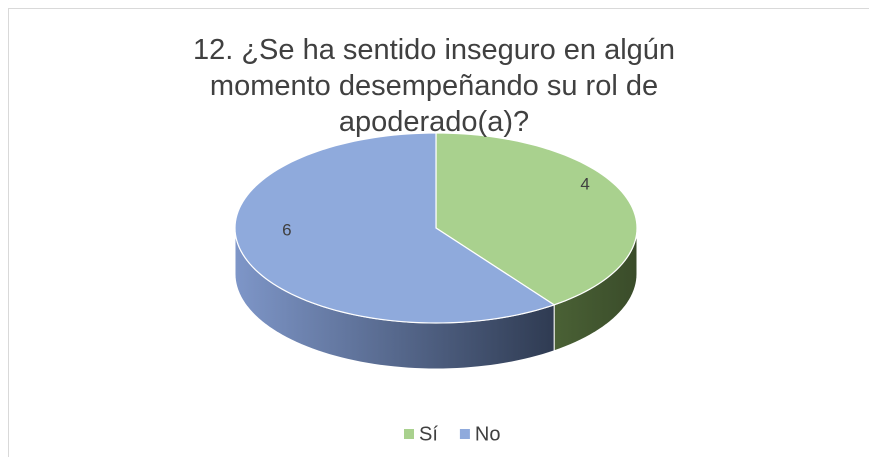  What do you see at coordinates (286, 229) in the screenshot?
I see `data-label: 6` at bounding box center [286, 229].